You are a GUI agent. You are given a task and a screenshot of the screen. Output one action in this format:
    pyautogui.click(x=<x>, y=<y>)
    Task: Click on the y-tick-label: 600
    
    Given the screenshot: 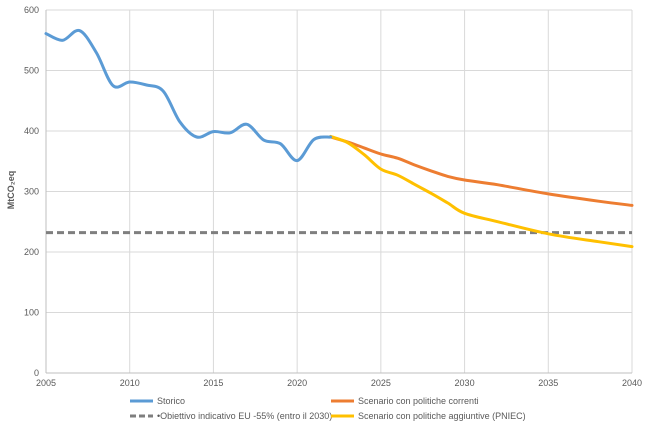 What is the action you would take?
    pyautogui.click(x=31, y=10)
    